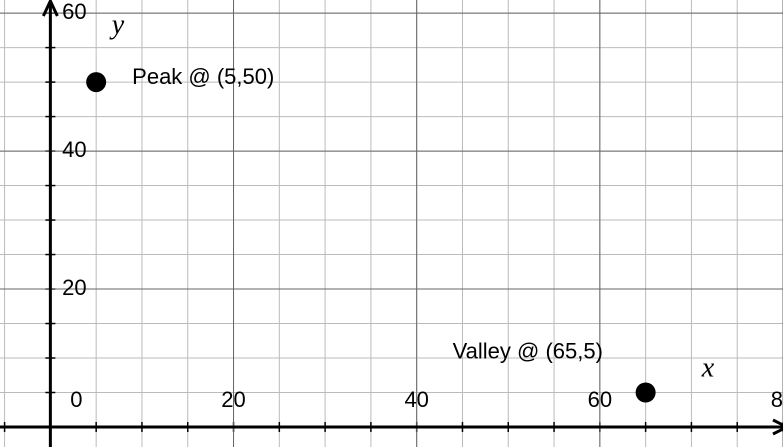 This screenshot has width=783, height=447. What do you see at coordinates (777, 427) in the screenshot?
I see `x-axis-arrow` at bounding box center [777, 427].